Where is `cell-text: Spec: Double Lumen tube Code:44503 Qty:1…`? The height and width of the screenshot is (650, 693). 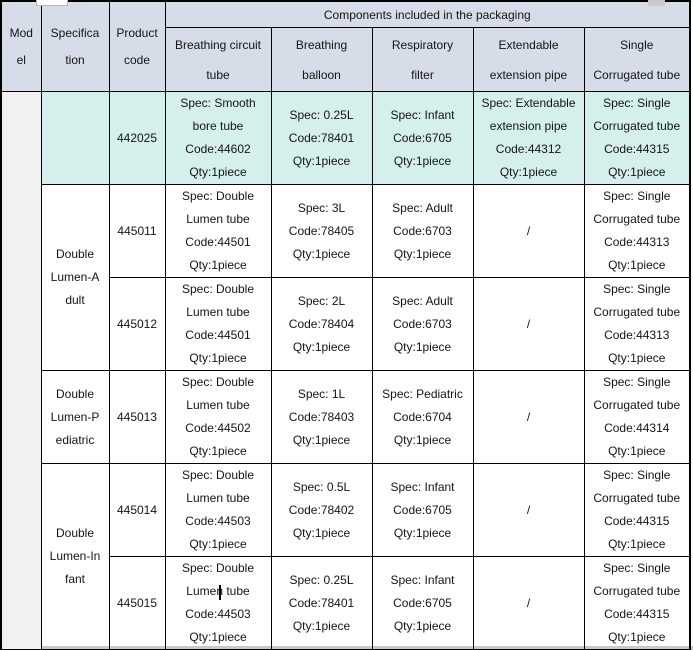 cell-text: Spec: Double Lumen tube Code:44503 Qty:1… is located at coordinates (218, 602).